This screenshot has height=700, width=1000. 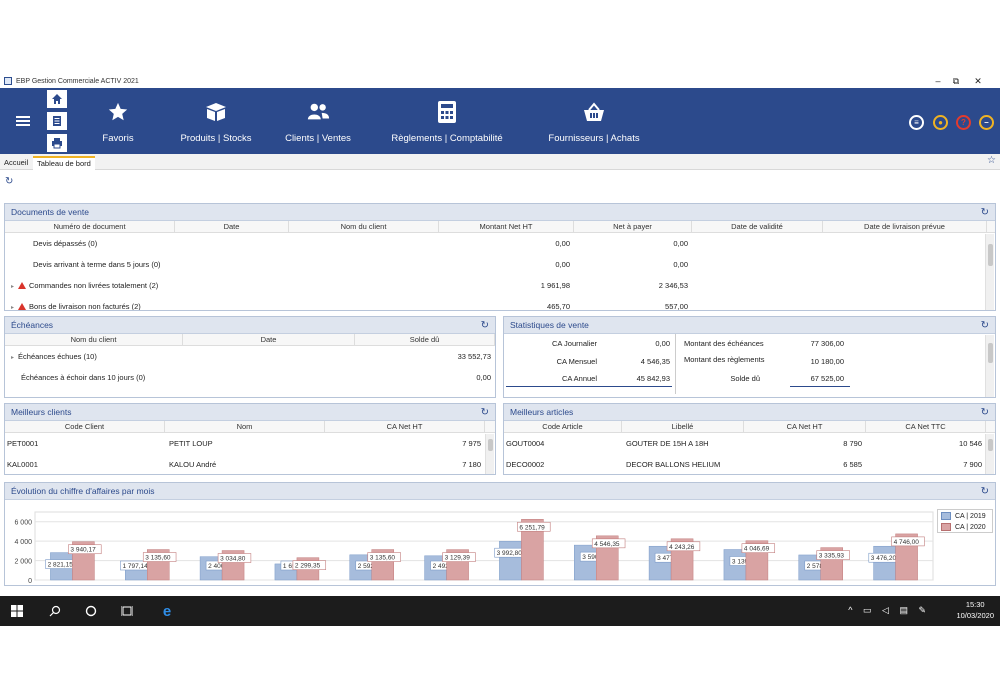 I want to click on tab-tableau-de-bord: Tableau de bord, so click(x=64, y=163).